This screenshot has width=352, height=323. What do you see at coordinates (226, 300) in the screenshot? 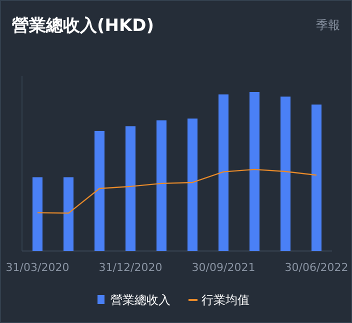
I see `legend-label: 行業均值` at bounding box center [226, 300].